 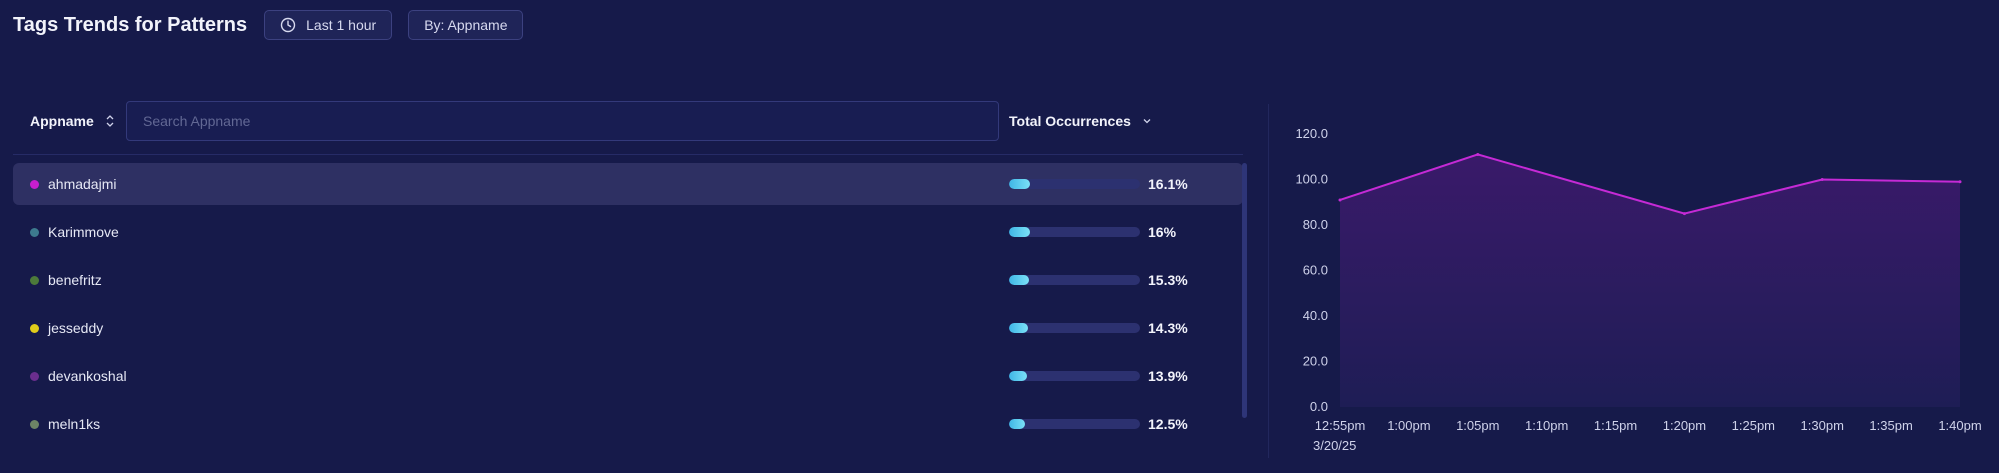 What do you see at coordinates (1477, 425) in the screenshot?
I see `x-tick-label: 1:05pm` at bounding box center [1477, 425].